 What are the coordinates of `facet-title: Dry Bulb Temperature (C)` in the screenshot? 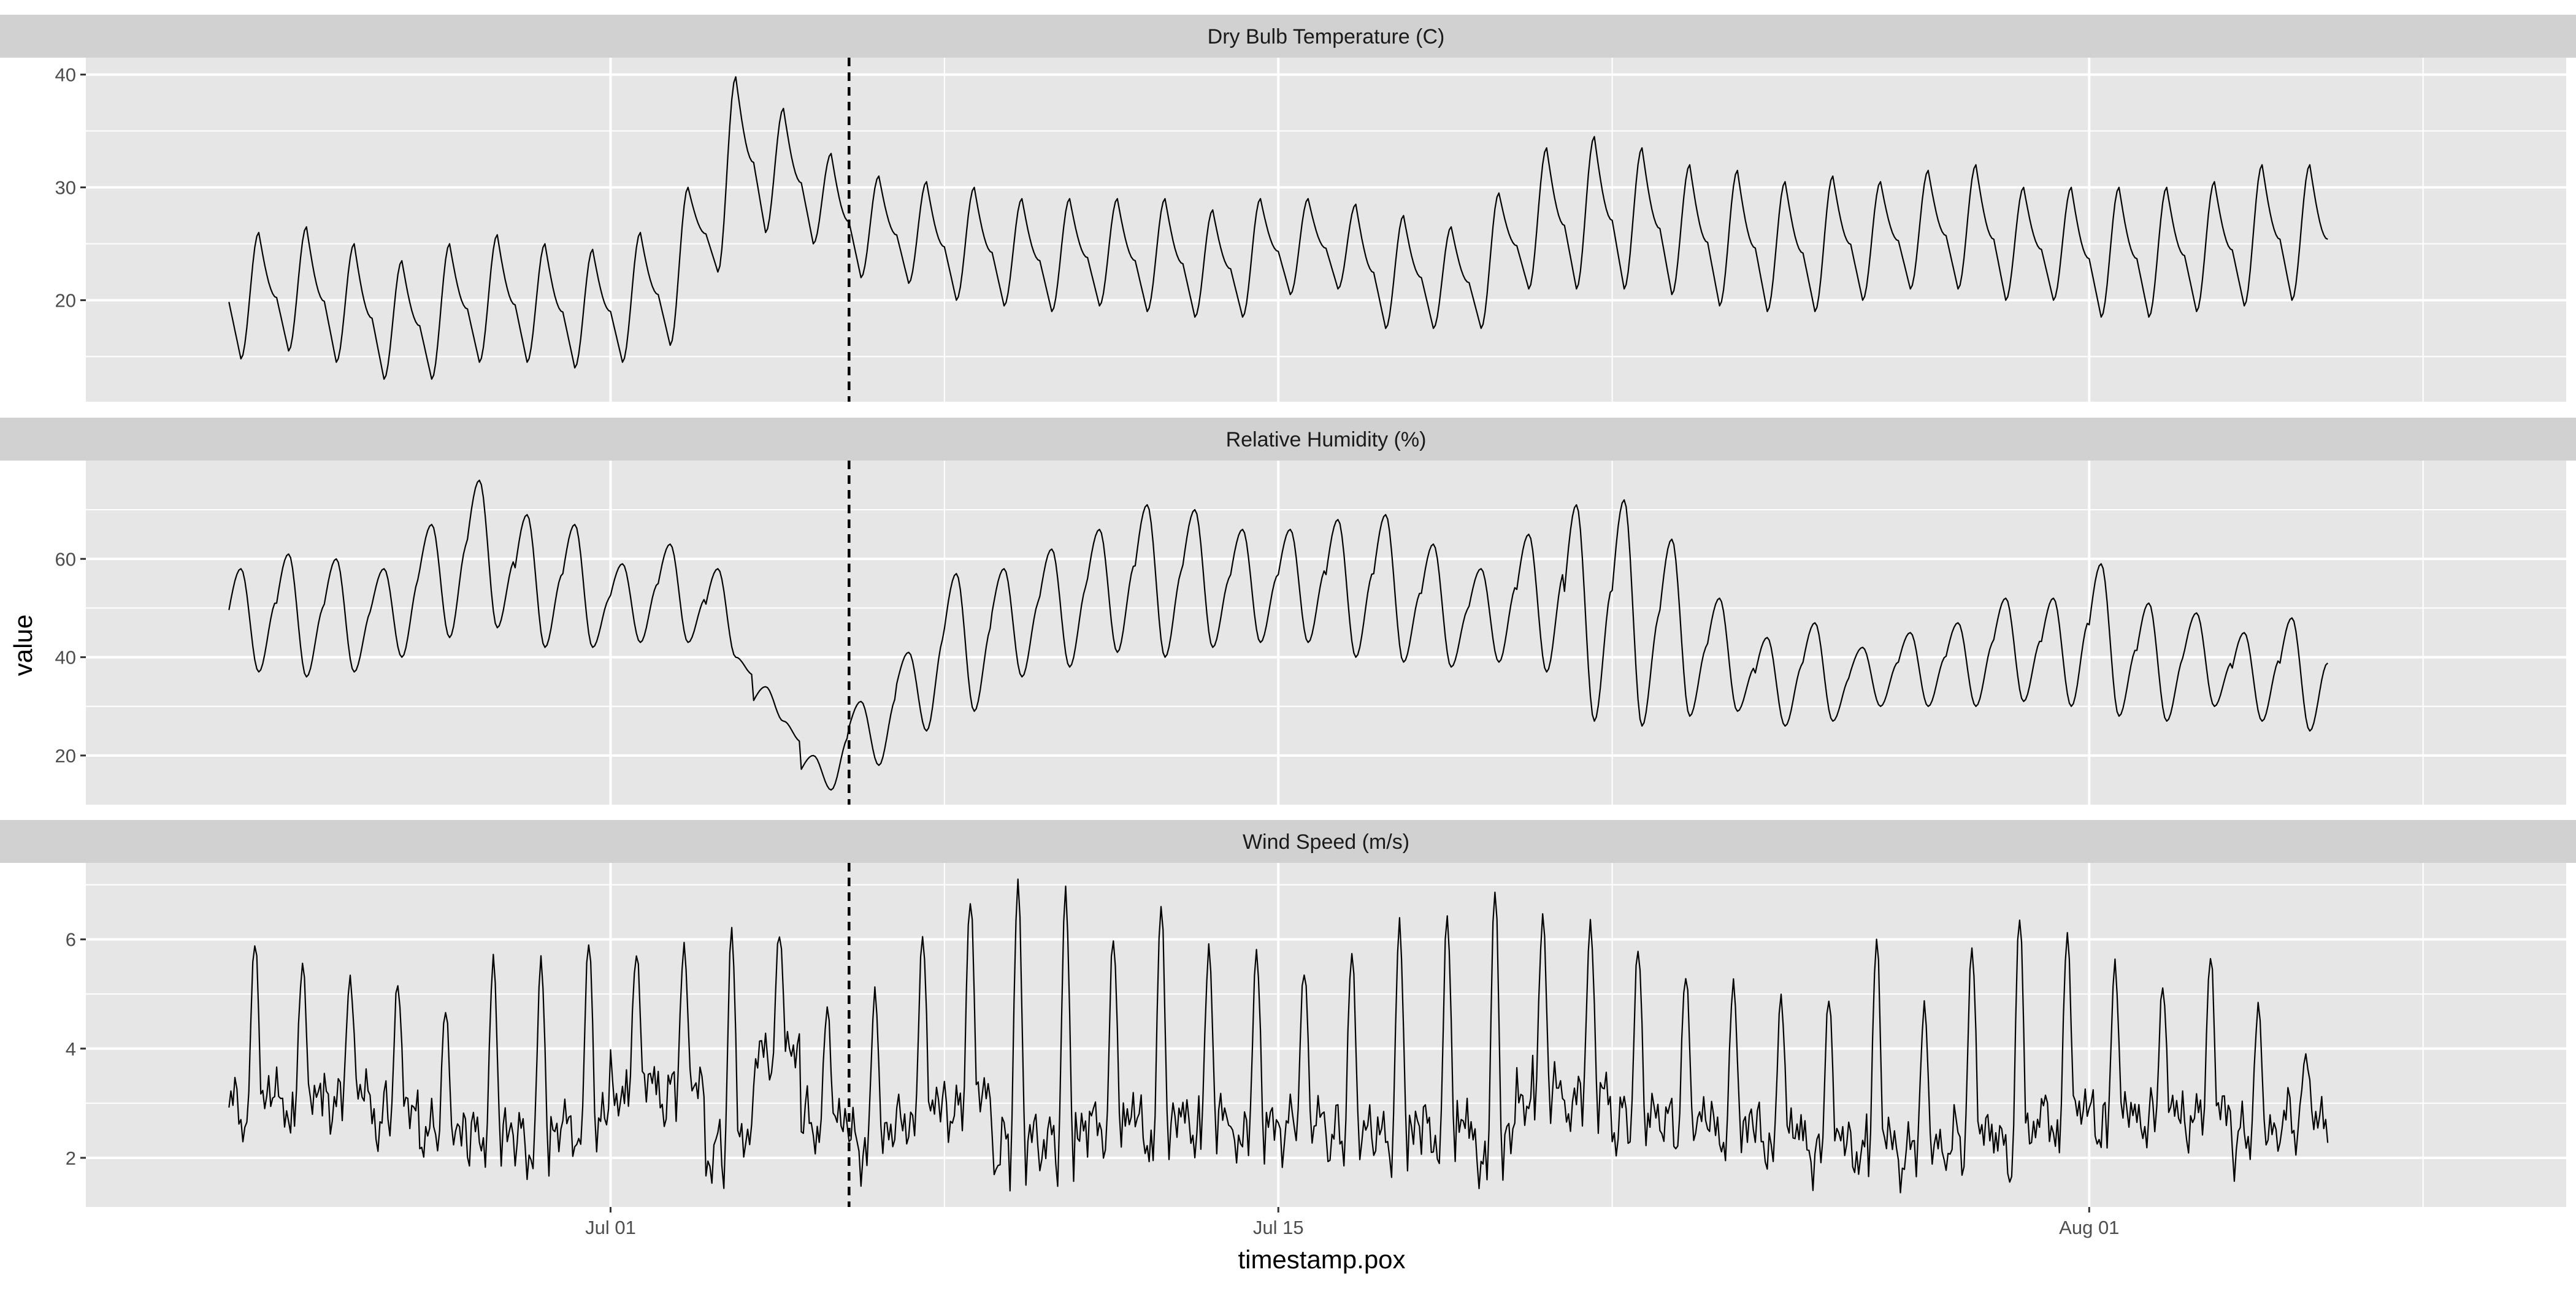 It's located at (1326, 36).